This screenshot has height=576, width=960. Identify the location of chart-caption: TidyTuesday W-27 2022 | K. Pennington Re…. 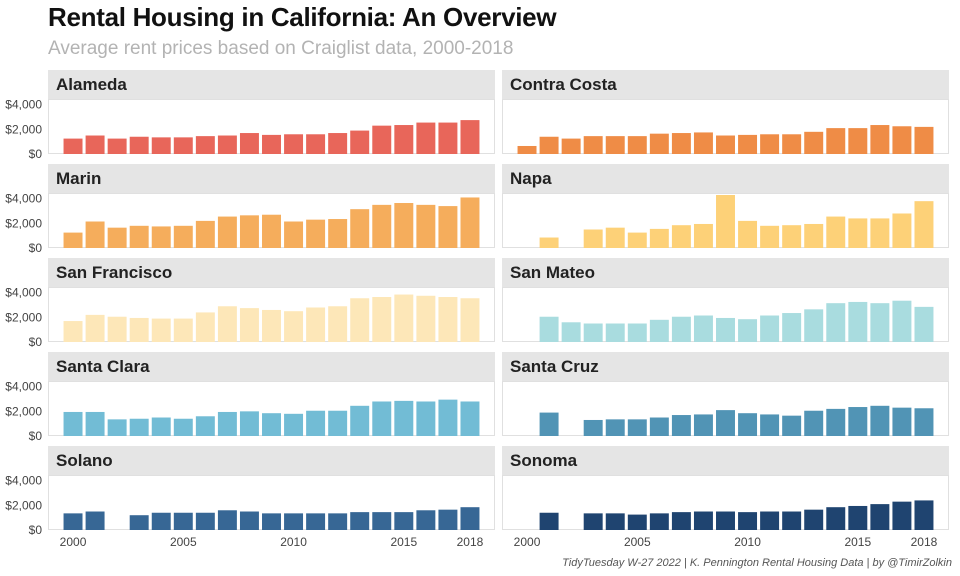
(757, 563).